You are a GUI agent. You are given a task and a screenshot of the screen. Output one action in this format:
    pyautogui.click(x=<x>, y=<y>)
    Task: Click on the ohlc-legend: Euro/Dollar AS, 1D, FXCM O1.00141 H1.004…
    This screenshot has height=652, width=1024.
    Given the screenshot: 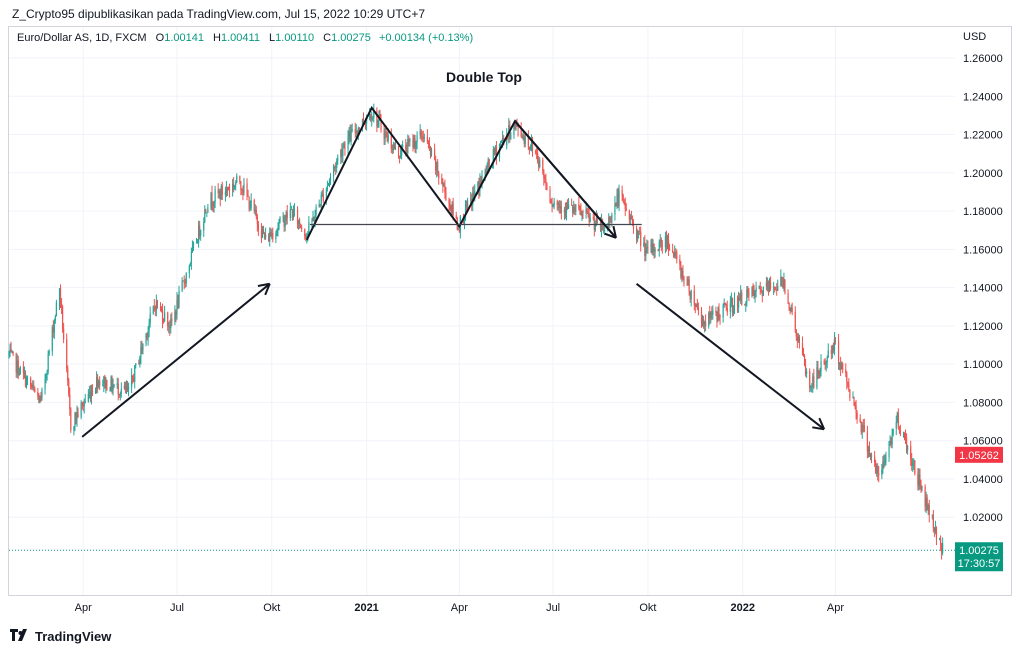 What is the action you would take?
    pyautogui.click(x=245, y=38)
    